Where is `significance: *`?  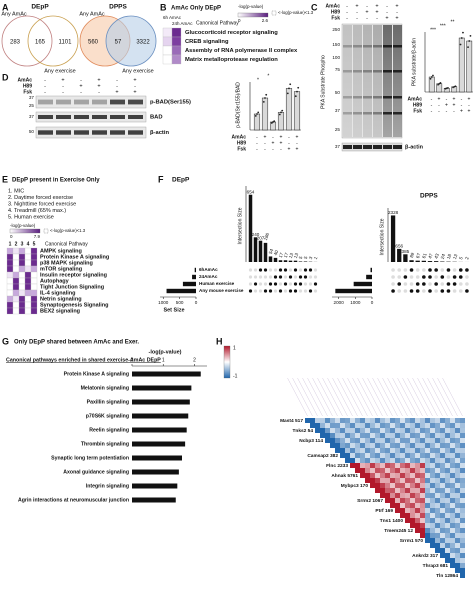 significance: * is located at coordinates (258, 80).